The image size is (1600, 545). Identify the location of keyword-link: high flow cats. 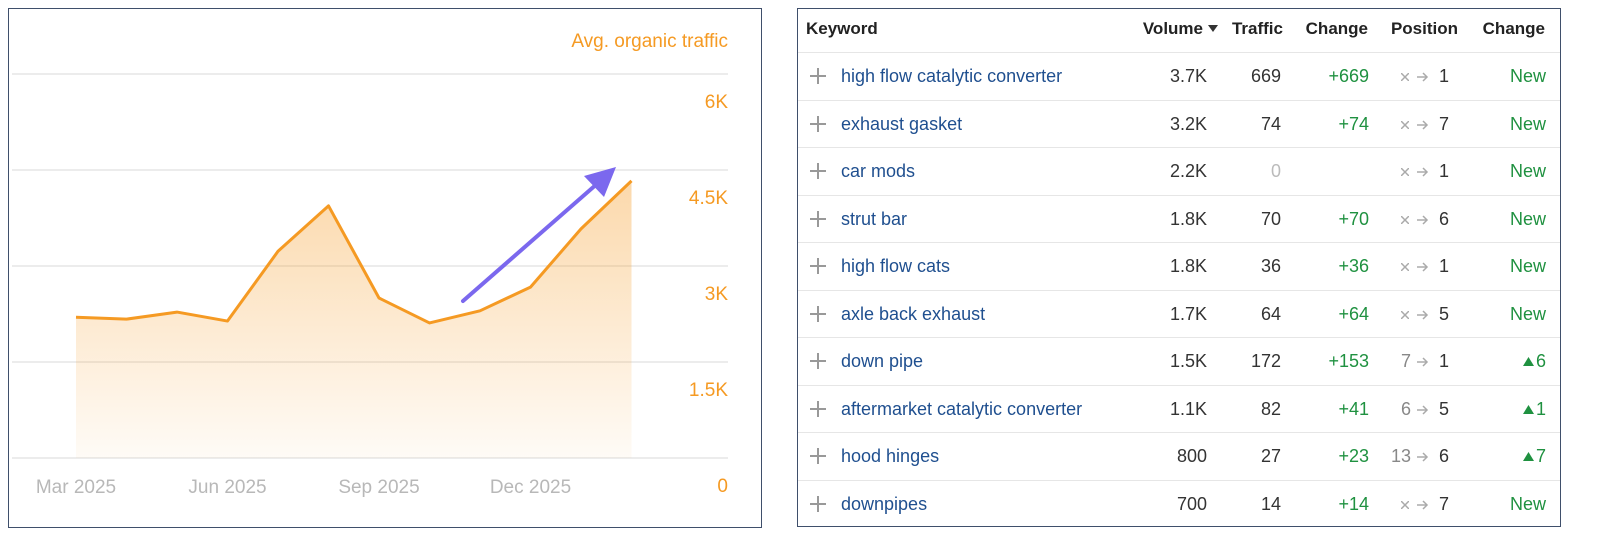
(896, 266).